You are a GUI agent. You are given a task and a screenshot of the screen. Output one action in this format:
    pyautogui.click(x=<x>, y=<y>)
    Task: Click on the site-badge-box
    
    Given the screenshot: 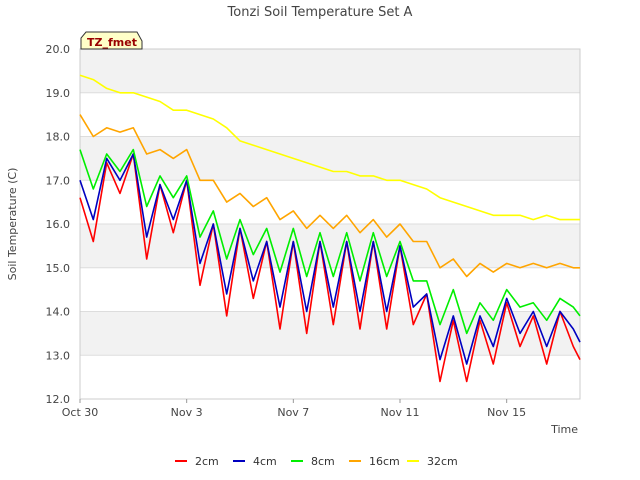 What is the action you would take?
    pyautogui.click(x=111, y=40)
    